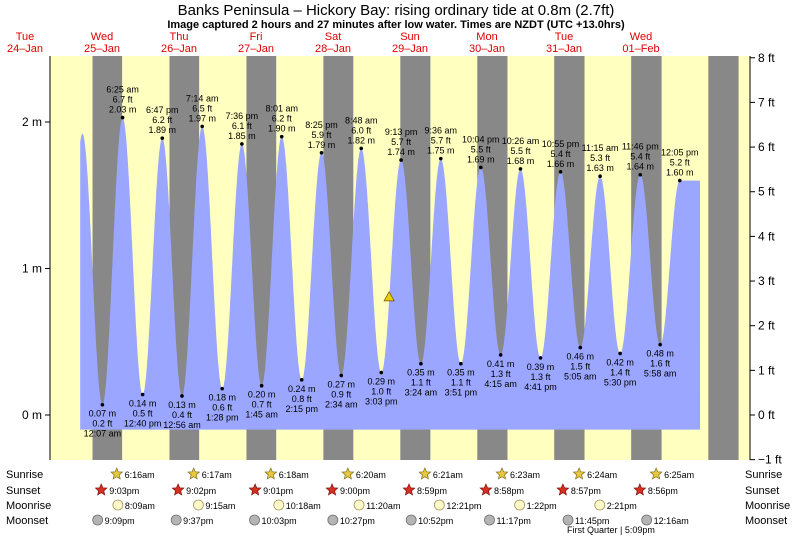  Describe the element at coordinates (540, 387) in the screenshot. I see `low-tide-time: 4:41 pm` at that location.